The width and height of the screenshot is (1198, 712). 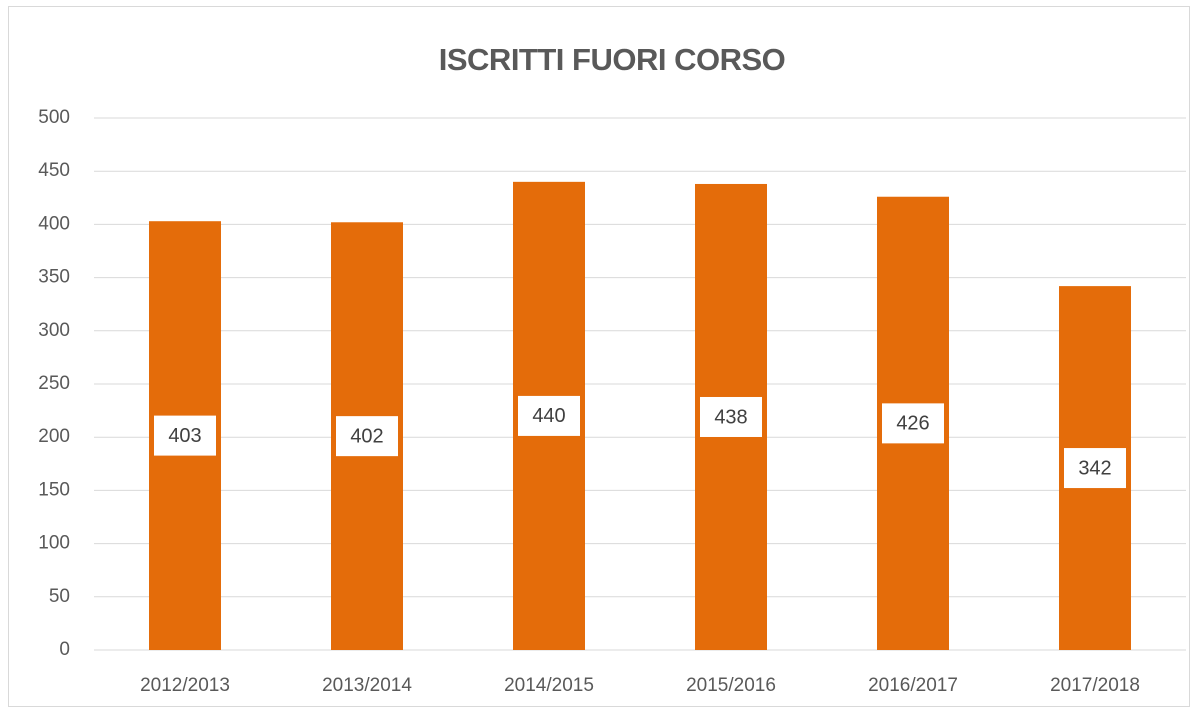 I want to click on y-tick-label: 150, so click(x=54, y=489).